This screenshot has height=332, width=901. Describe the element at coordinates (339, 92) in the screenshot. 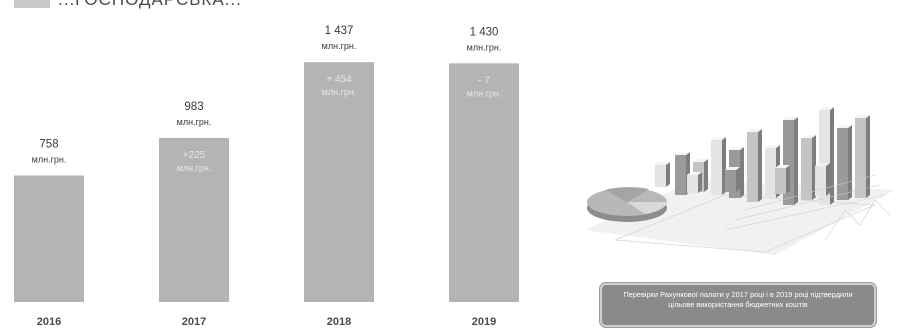

I see `delta-unit-2018: млн.грн.` at that location.